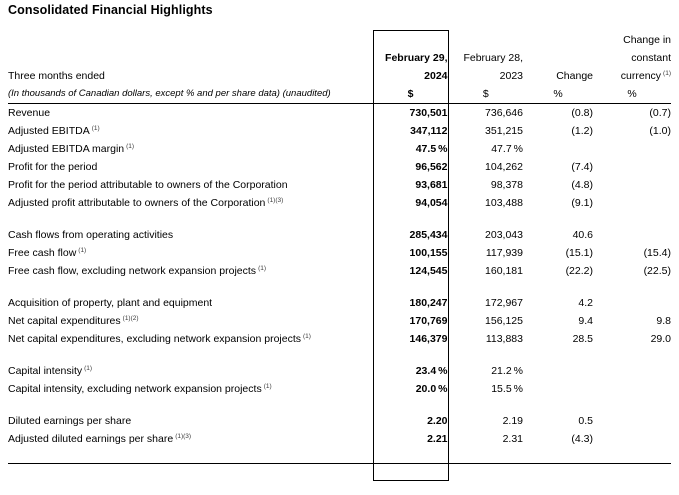  I want to click on row-value-prior: 21.2%, so click(485, 371).